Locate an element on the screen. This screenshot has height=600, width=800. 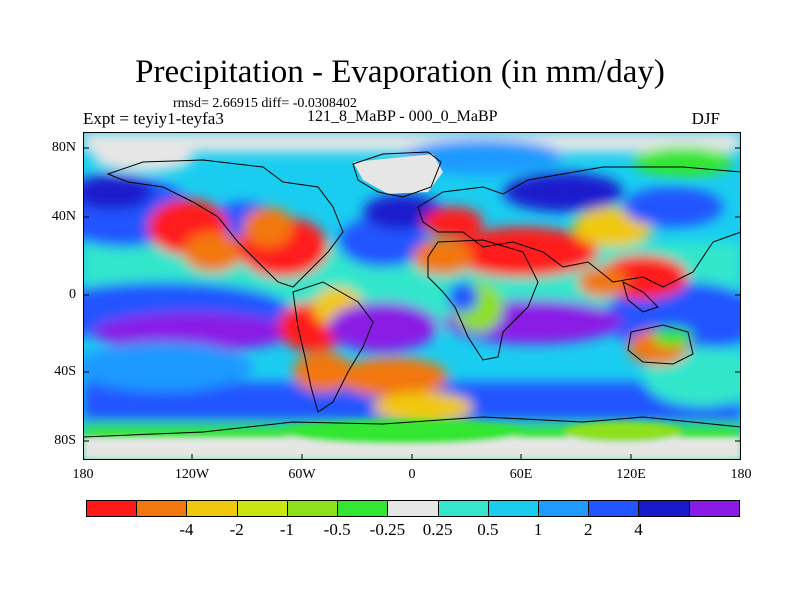
colorbar-label: 2 is located at coordinates (588, 529).